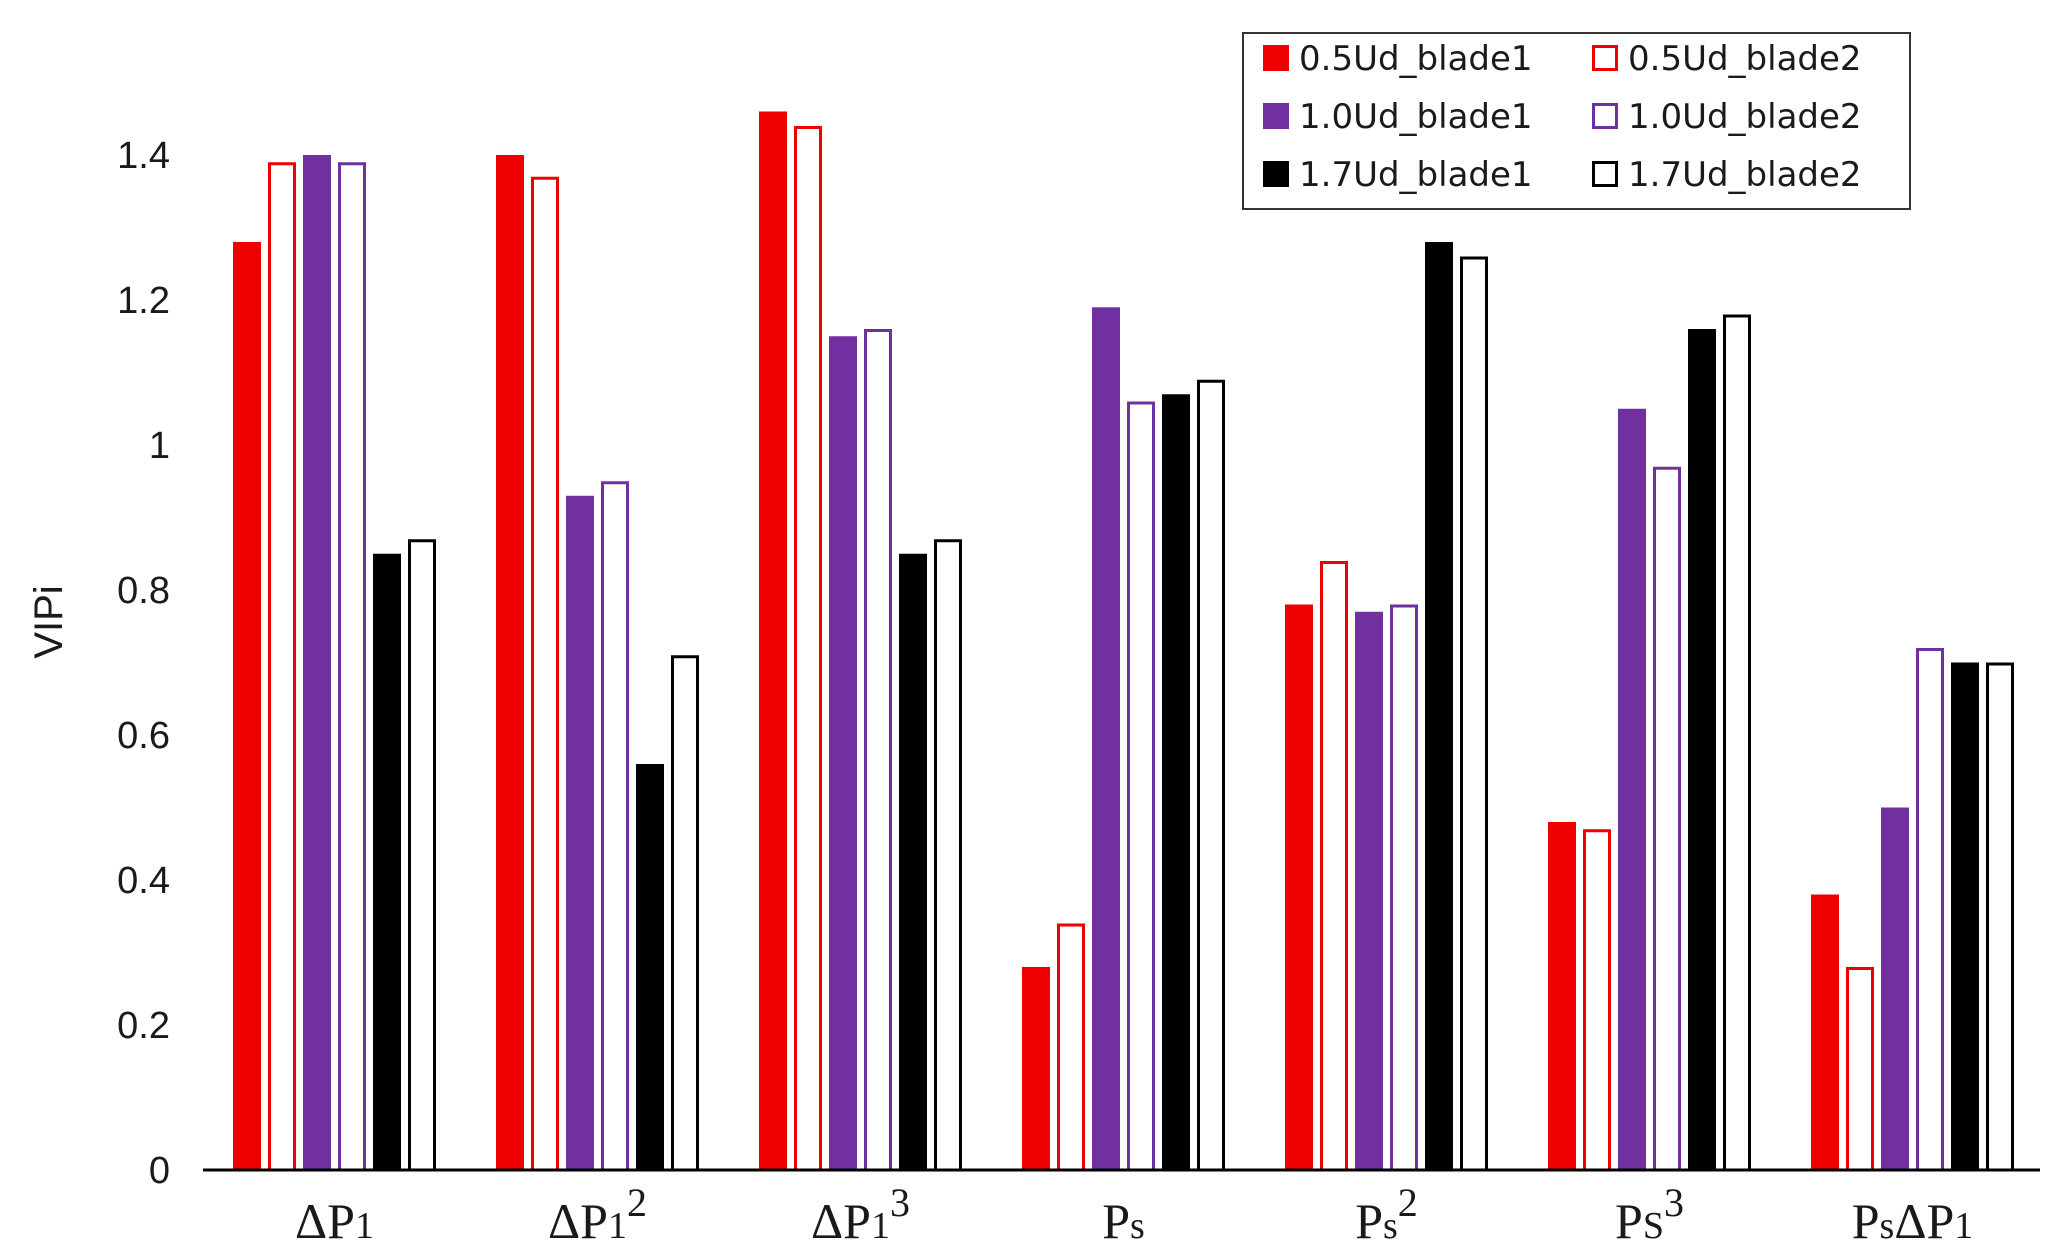 The width and height of the screenshot is (2051, 1259). Describe the element at coordinates (1386, 1214) in the screenshot. I see `x-category-label: Ps2` at that location.